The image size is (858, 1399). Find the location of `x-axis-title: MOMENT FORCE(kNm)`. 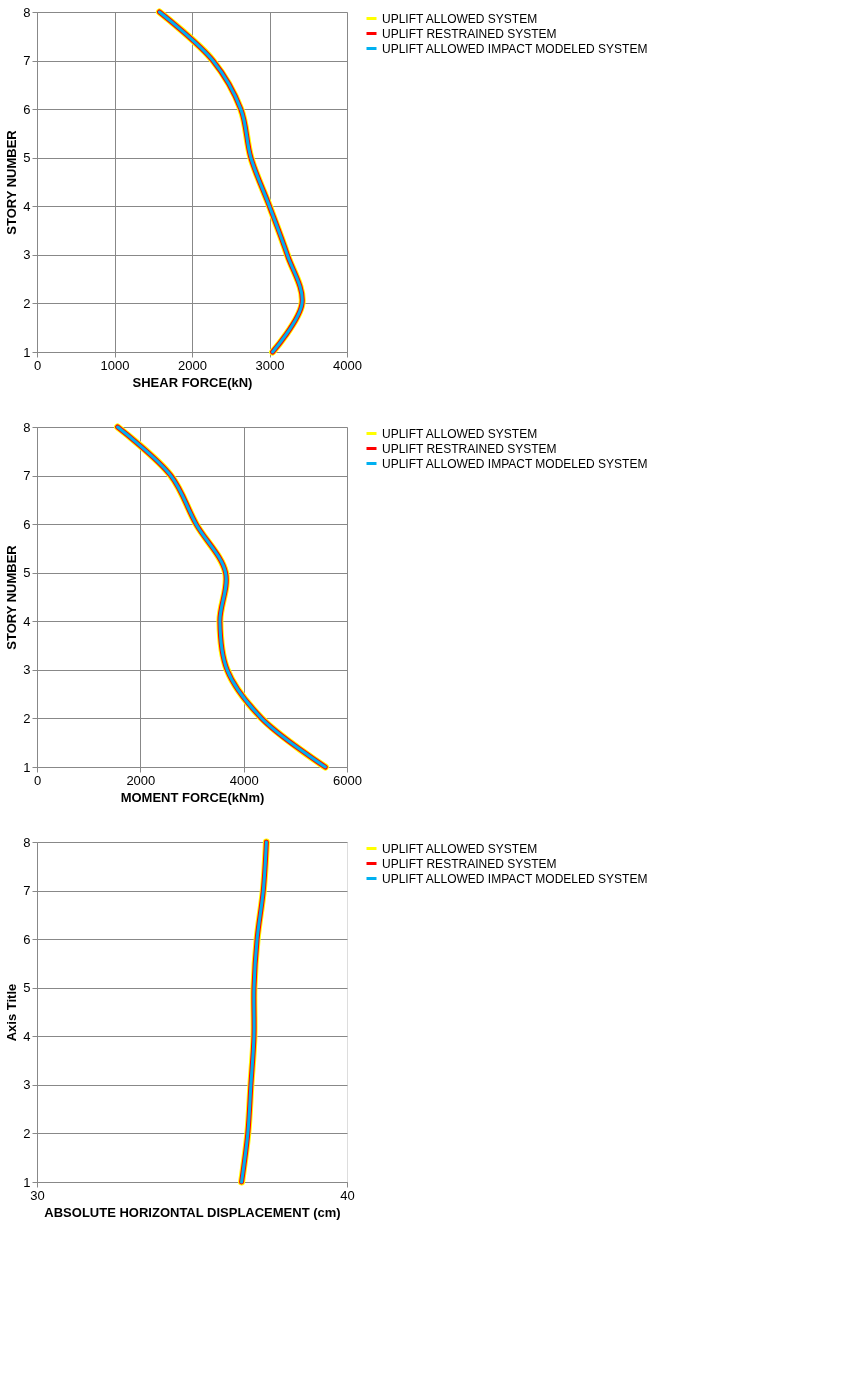

x-axis-title: MOMENT FORCE(kNm) is located at coordinates (192, 797).